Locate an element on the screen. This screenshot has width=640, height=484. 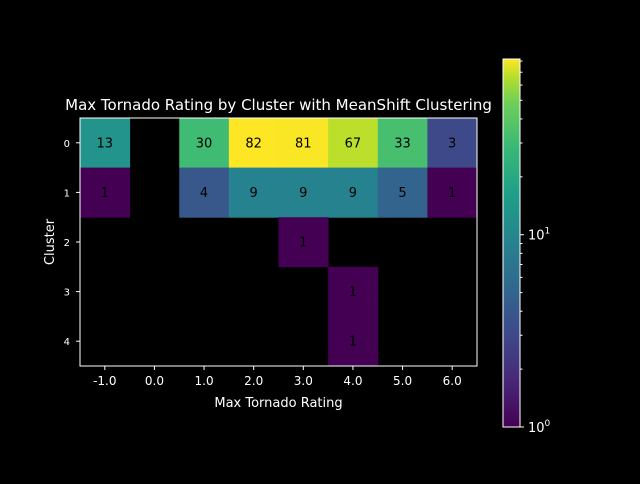
colorbar-tick-label: 10¹ is located at coordinates (539, 235).